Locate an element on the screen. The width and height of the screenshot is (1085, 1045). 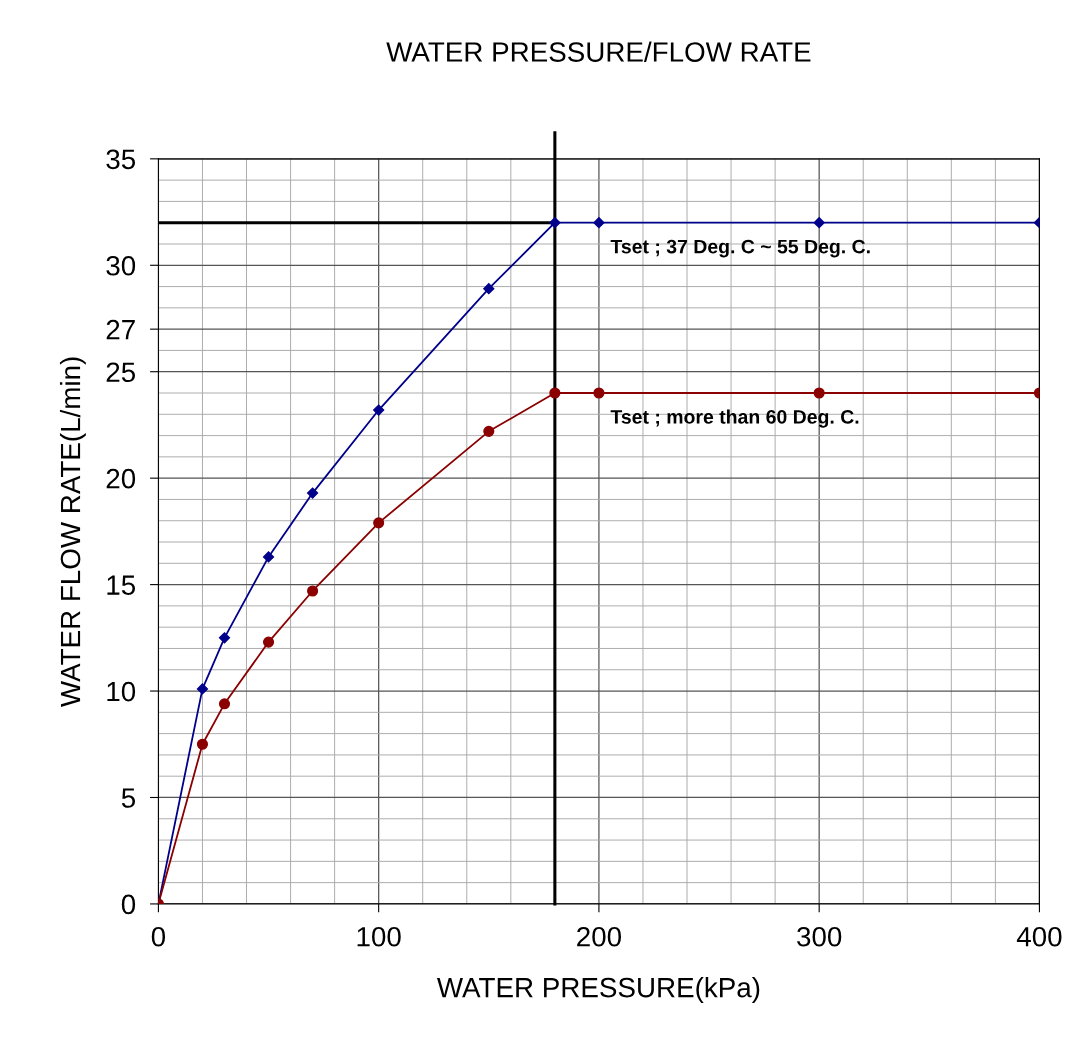
y-tick-label: 25 is located at coordinates (121, 372).